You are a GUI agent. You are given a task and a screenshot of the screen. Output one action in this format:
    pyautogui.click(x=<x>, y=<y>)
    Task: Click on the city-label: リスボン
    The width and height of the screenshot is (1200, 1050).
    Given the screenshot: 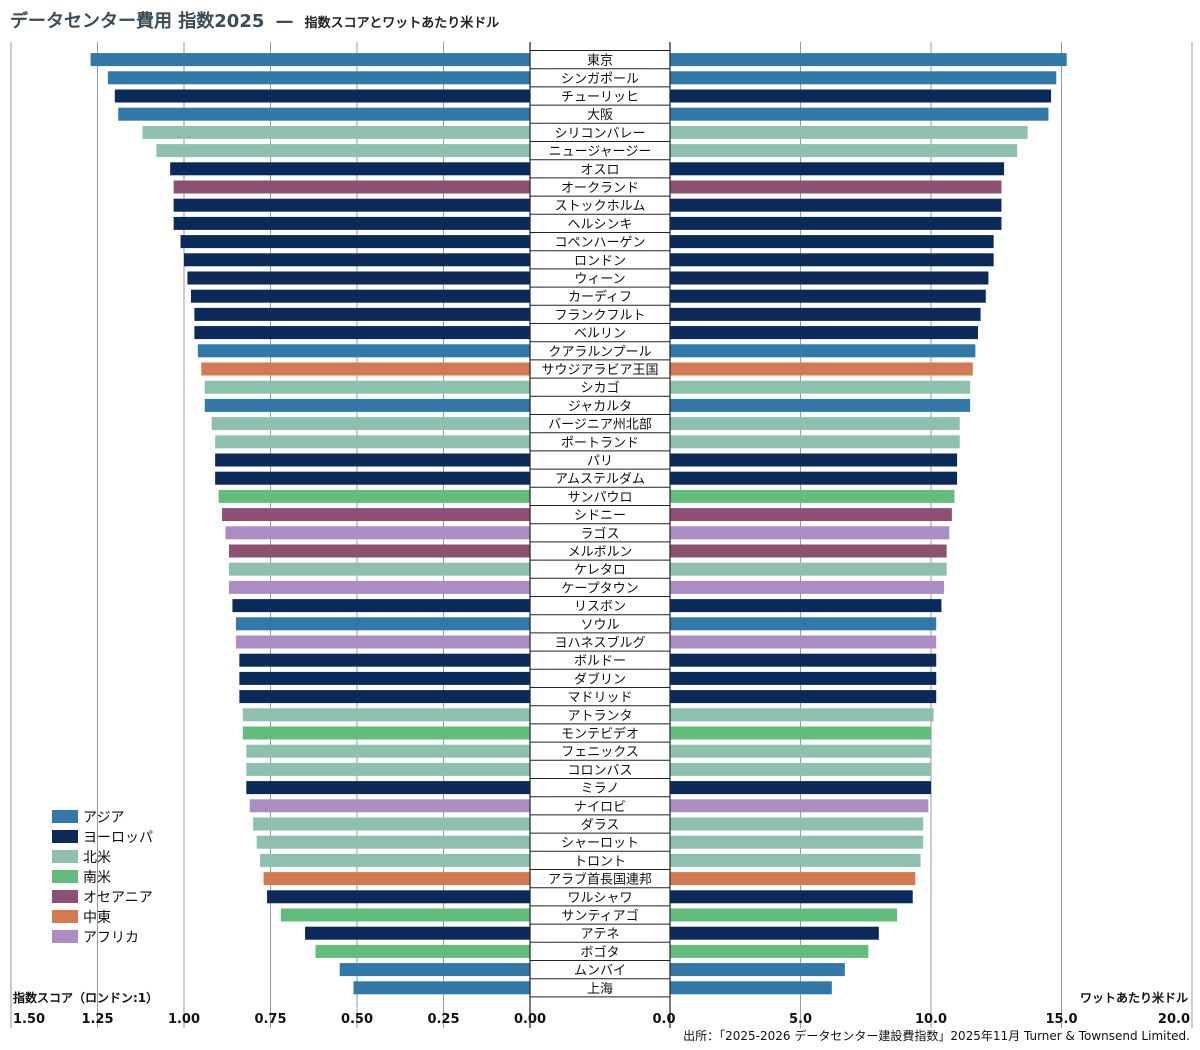 What is the action you would take?
    pyautogui.click(x=600, y=607)
    